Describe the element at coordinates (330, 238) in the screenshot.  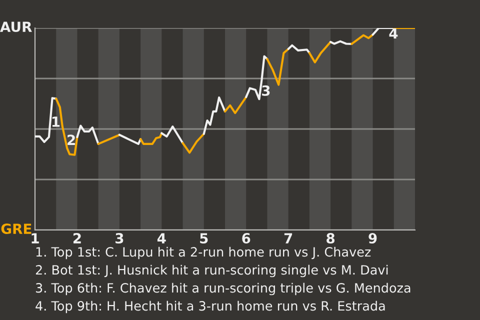
I see `x-tick-label: 8` at that location.